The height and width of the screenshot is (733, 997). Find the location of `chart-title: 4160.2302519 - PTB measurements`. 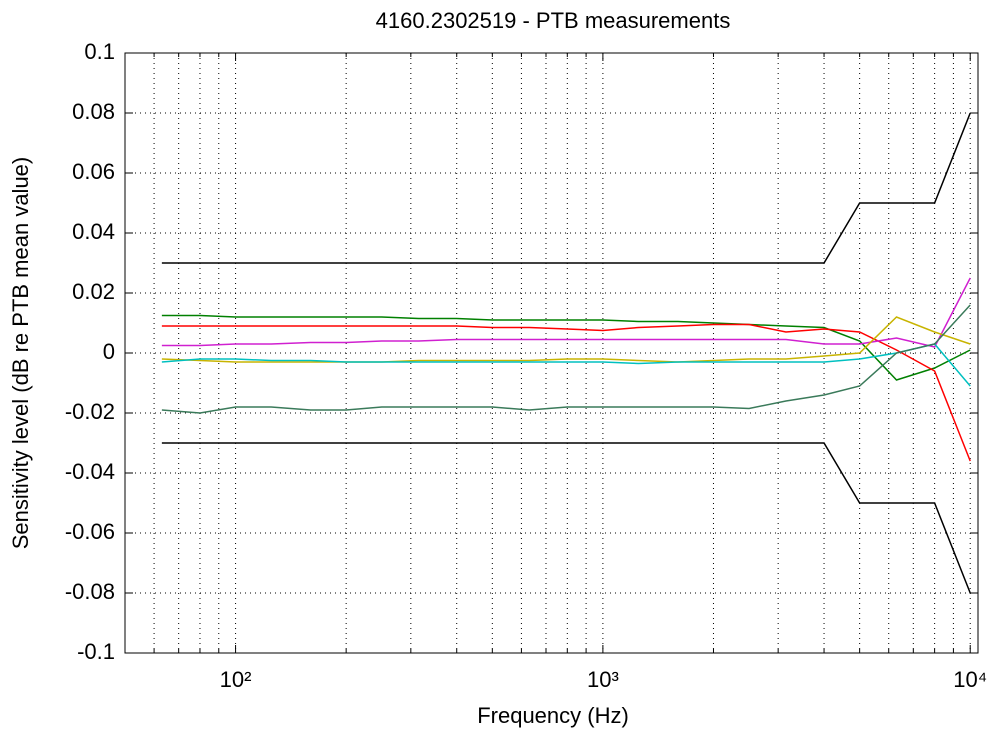

chart-title: 4160.2302519 - PTB measurements is located at coordinates (553, 20).